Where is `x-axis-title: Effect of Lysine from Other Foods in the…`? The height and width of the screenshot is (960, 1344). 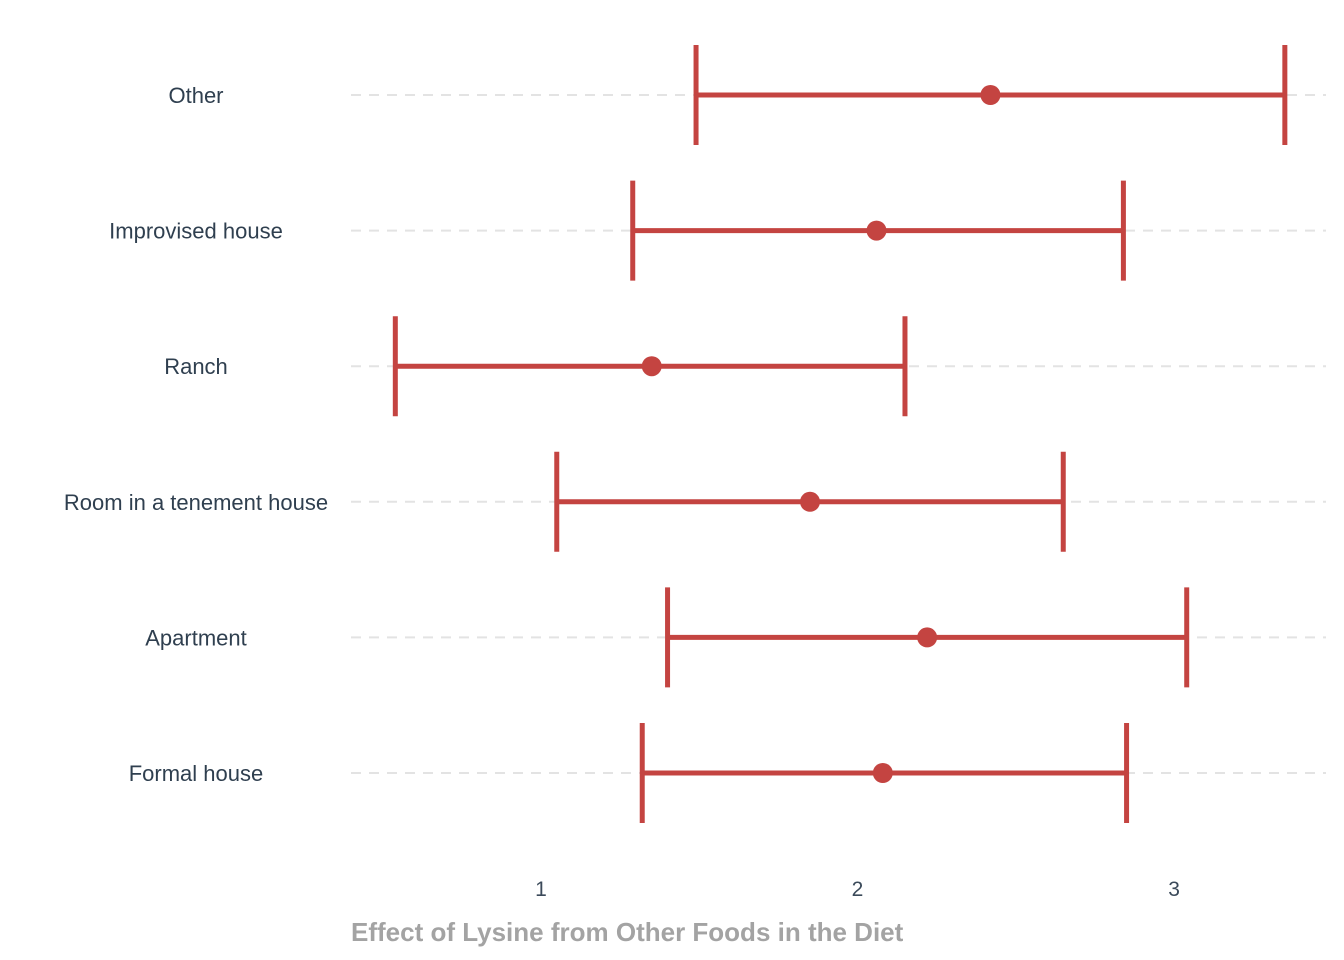
x-axis-title: Effect of Lysine from Other Foods in the… is located at coordinates (627, 932).